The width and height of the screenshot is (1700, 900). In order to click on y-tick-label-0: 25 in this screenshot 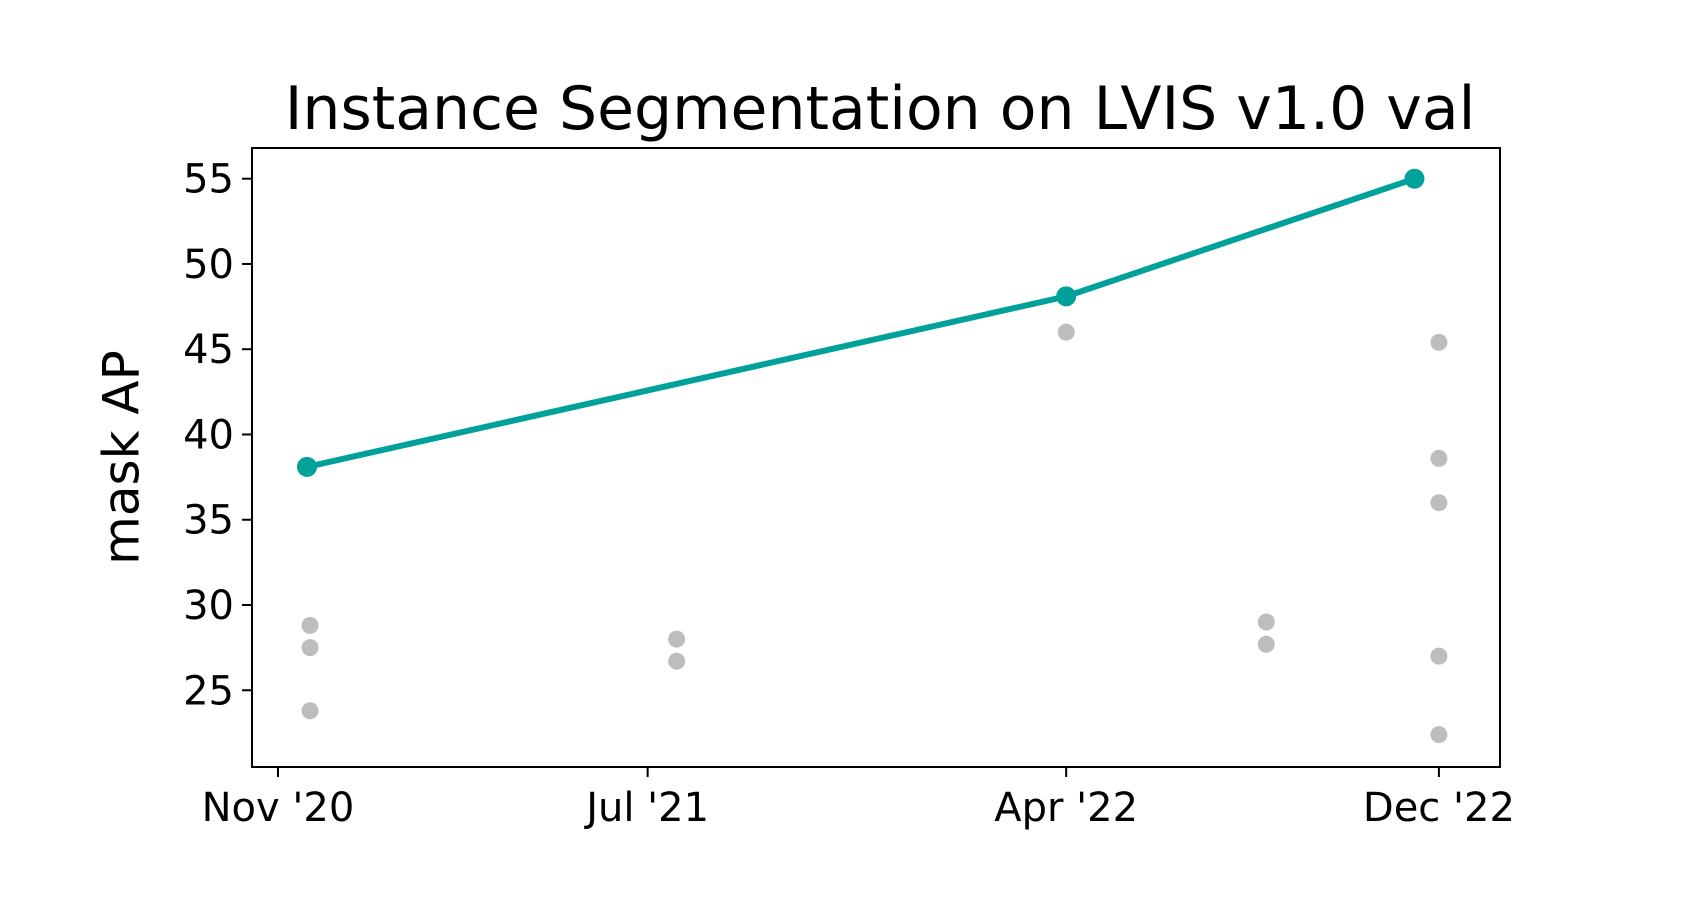, I will do `click(208, 691)`.